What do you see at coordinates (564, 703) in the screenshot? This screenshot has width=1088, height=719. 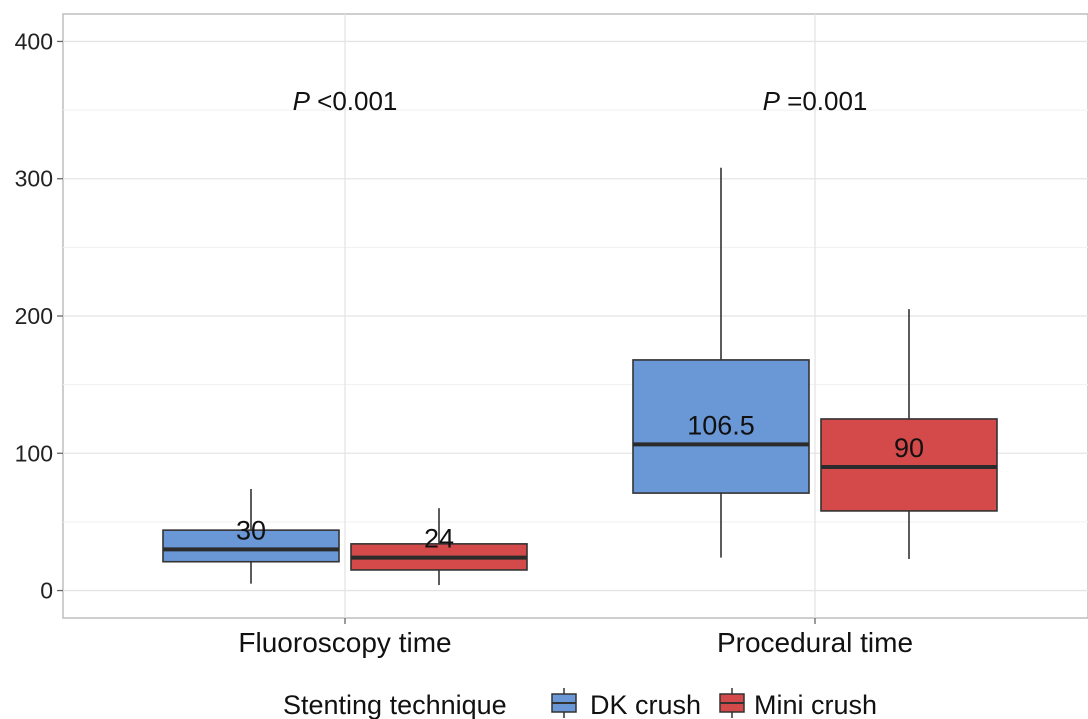 I see `legend-key-dk-crush` at bounding box center [564, 703].